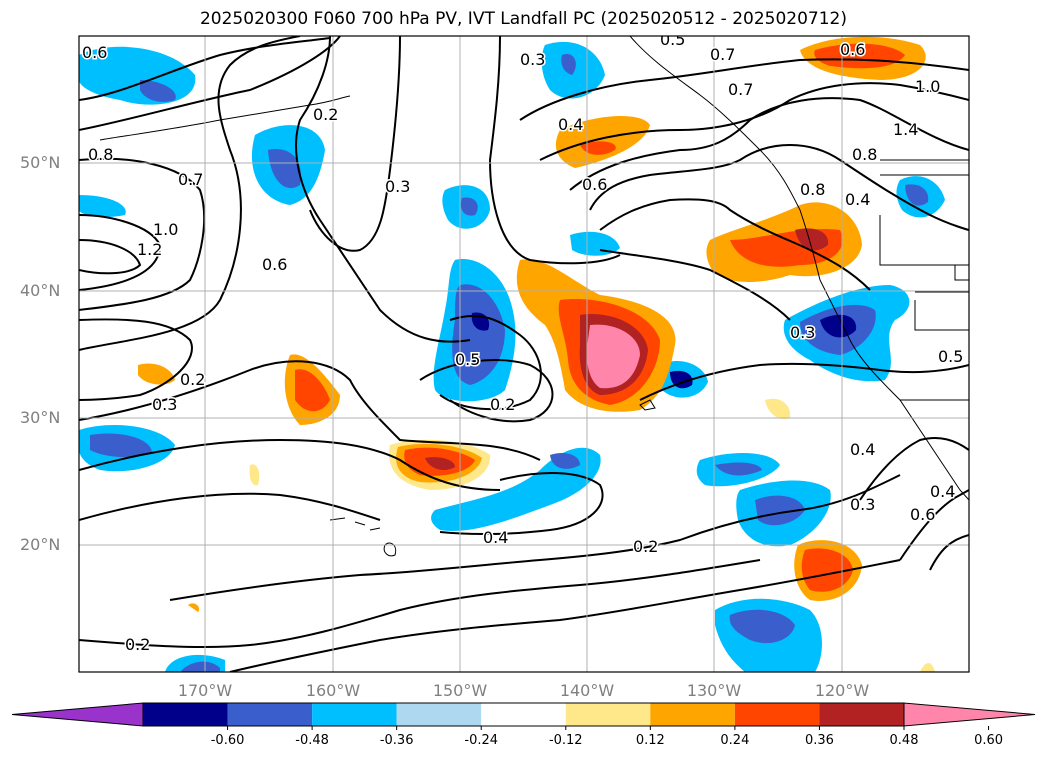  What do you see at coordinates (481, 740) in the screenshot?
I see `colorbar-tick-label: -0.24` at bounding box center [481, 740].